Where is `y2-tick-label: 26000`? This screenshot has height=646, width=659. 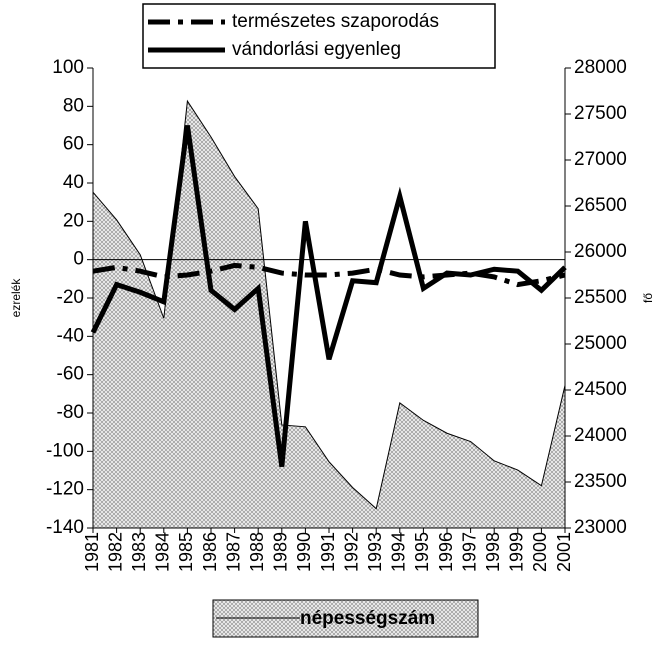
y2-tick-label: 26000 is located at coordinates (600, 251).